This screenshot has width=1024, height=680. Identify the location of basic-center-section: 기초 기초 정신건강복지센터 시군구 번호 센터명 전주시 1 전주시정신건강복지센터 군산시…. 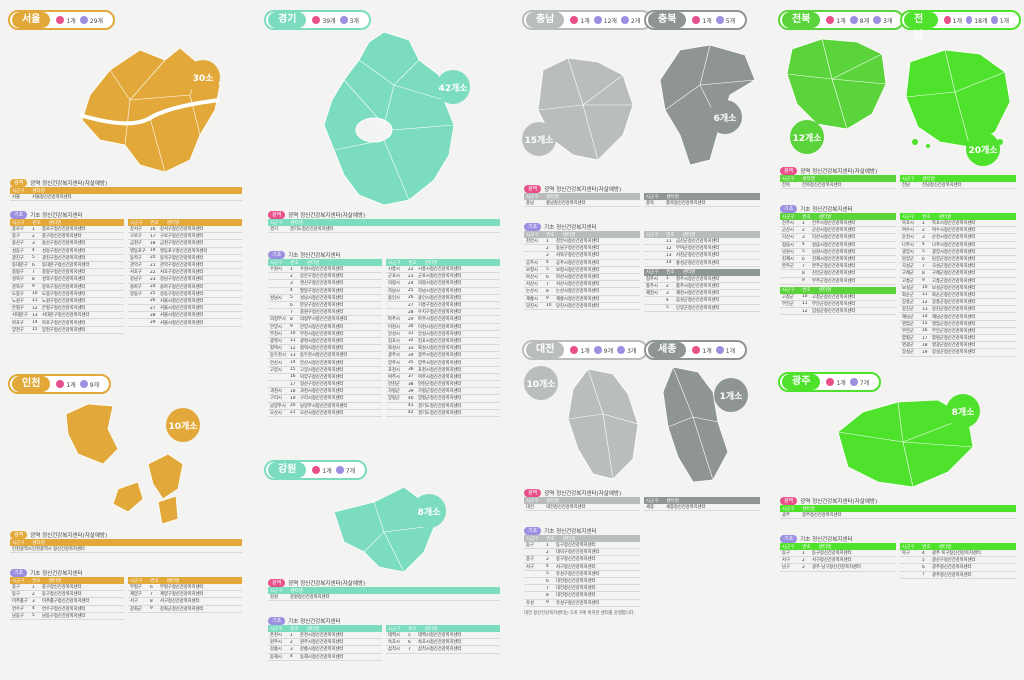
(898, 280).